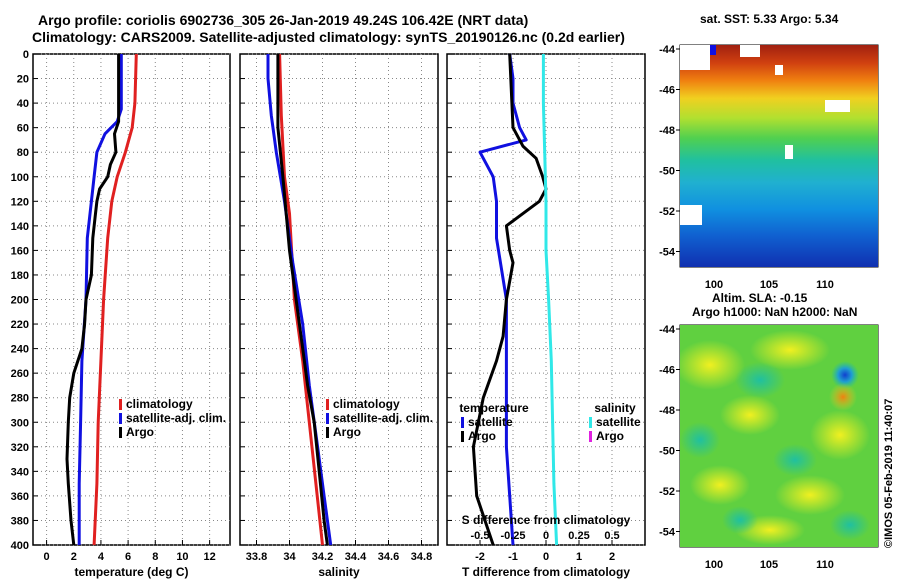  Describe the element at coordinates (779, 436) in the screenshot. I see `sla-map` at that location.